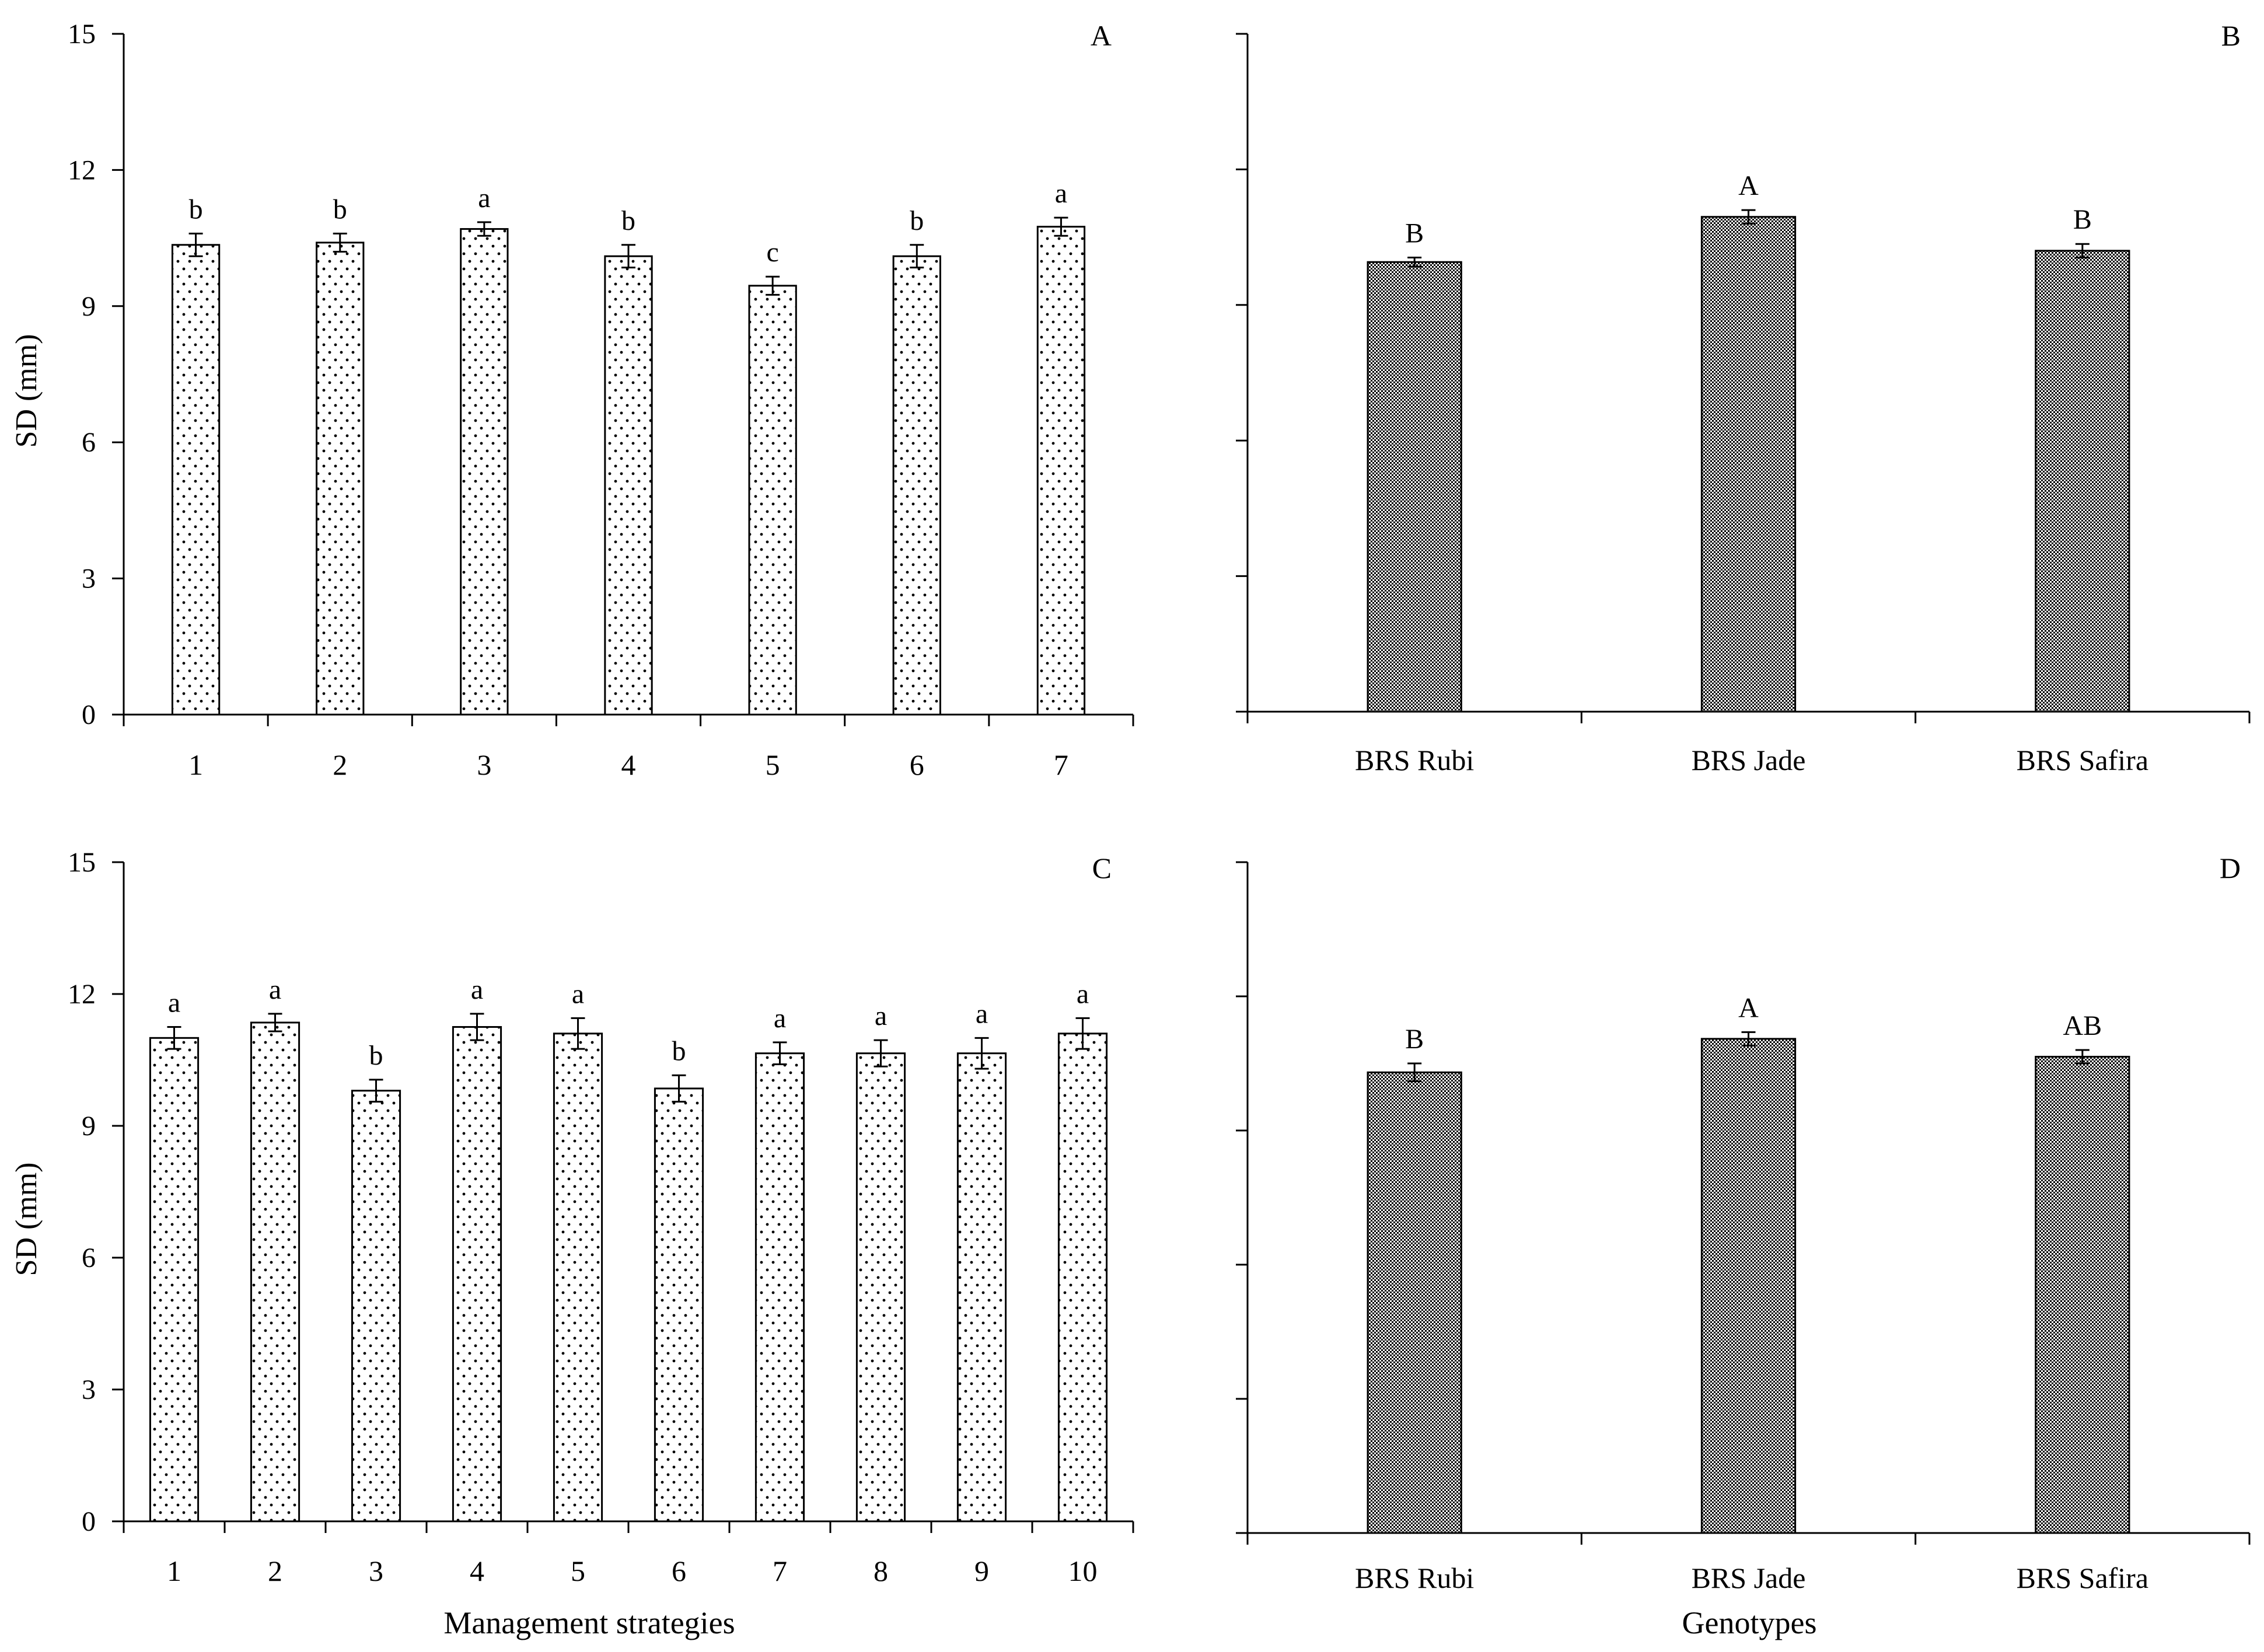 This screenshot has width=2264, height=1652. I want to click on panel-d-x-ticks: BRS Rubi BRS Jade BRS Safira, so click(1749, 1563).